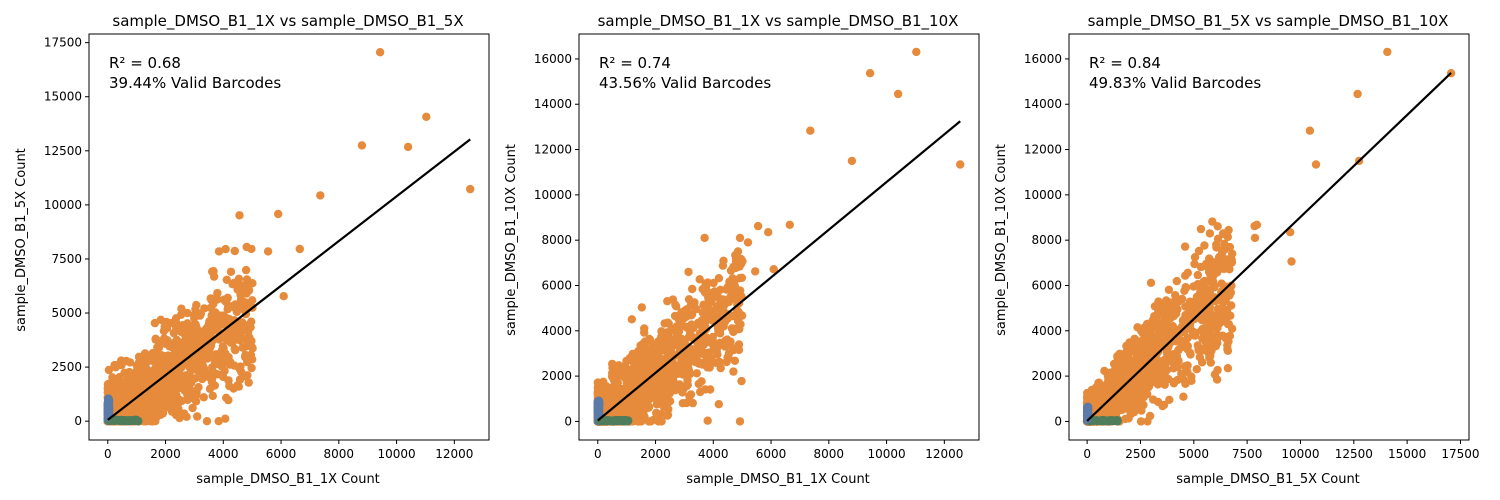 The image size is (1500, 500). I want to click on y-tick-label: 12500, so click(63, 151).